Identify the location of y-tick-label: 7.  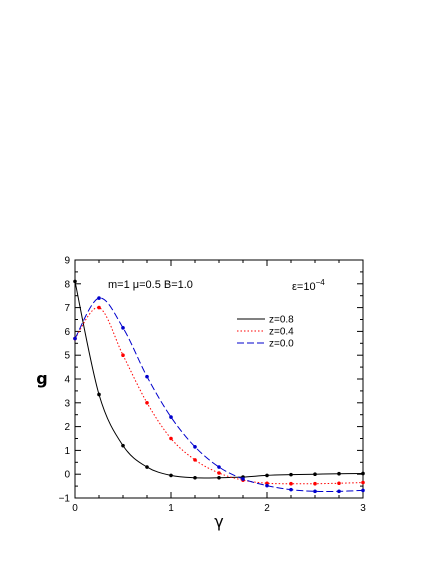
(67, 308).